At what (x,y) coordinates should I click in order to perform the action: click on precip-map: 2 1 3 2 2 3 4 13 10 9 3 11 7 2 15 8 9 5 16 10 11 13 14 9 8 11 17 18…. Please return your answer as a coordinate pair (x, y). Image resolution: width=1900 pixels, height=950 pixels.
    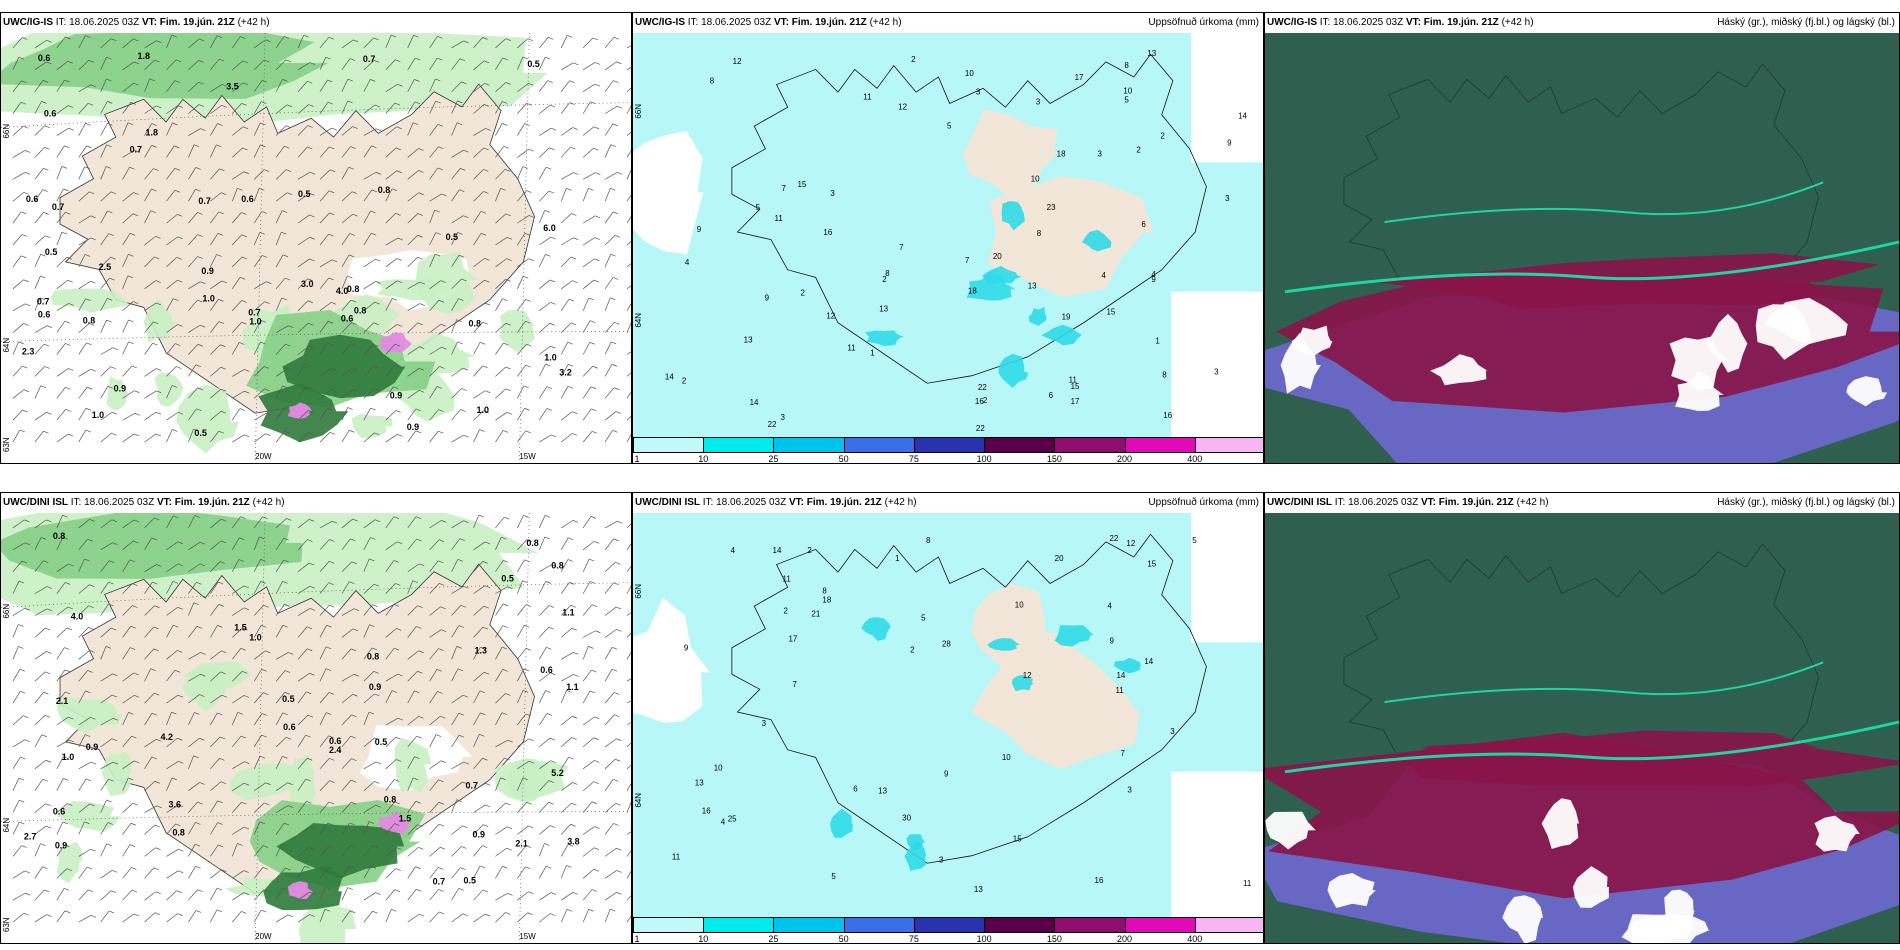
    Looking at the image, I should click on (948, 235).